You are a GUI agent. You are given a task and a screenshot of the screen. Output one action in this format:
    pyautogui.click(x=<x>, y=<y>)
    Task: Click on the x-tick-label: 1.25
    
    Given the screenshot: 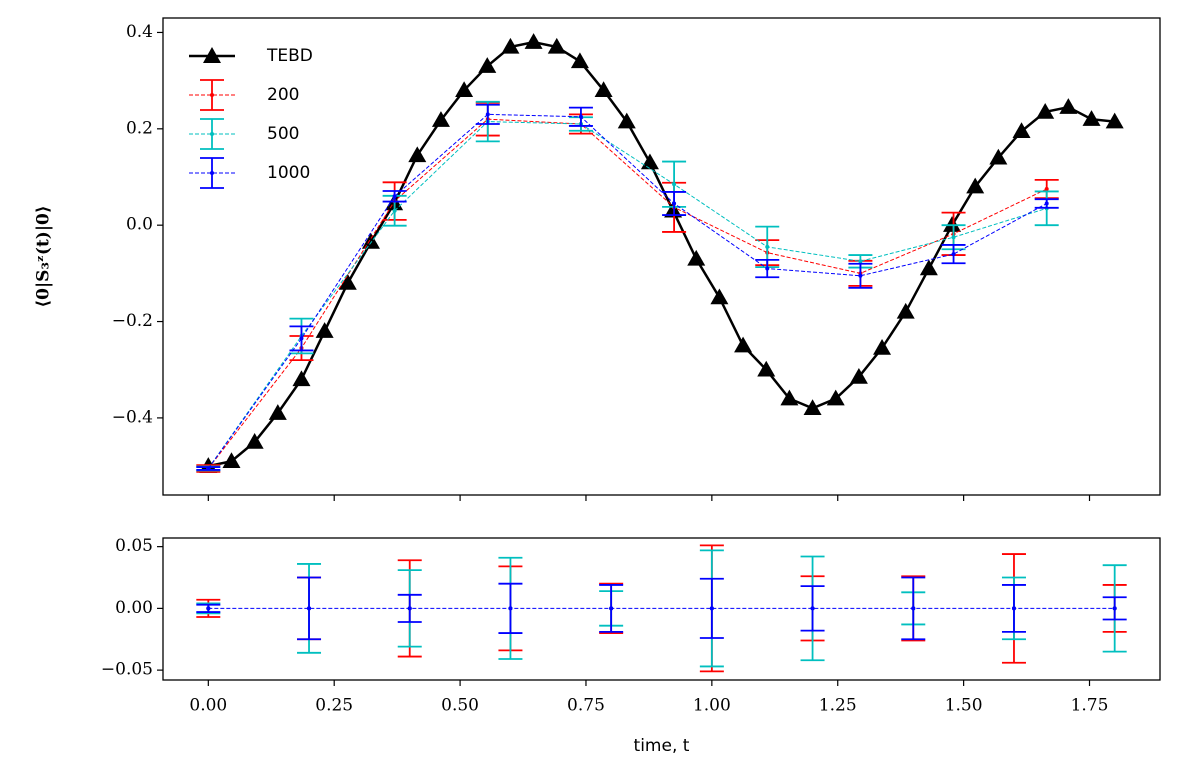 What is the action you would take?
    pyautogui.click(x=838, y=706)
    